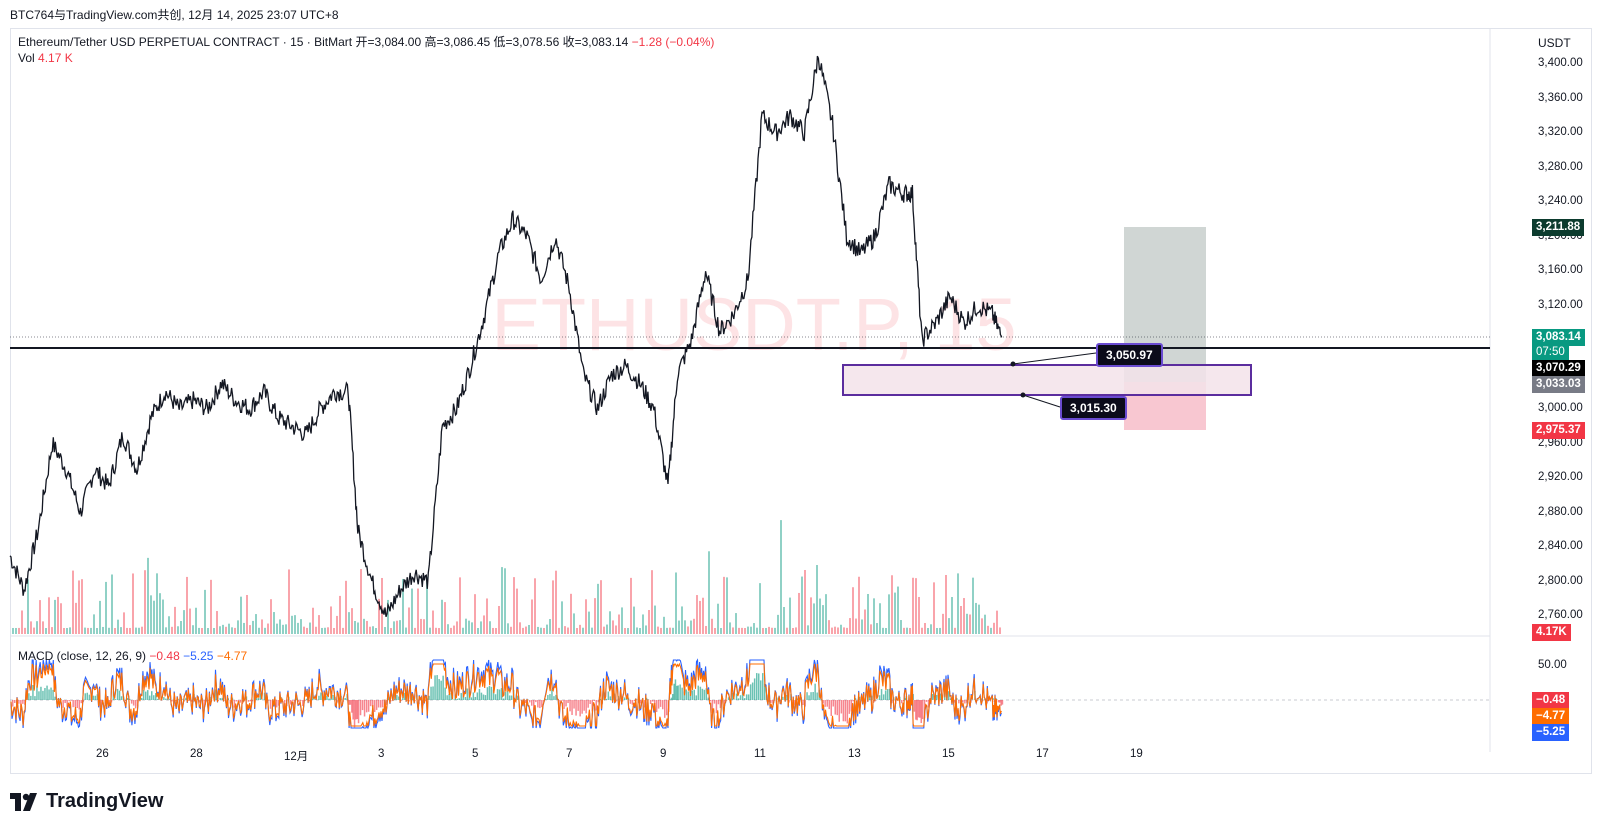  What do you see at coordinates (1560, 546) in the screenshot?
I see `price-axis-tick: 2,840.00` at bounding box center [1560, 546].